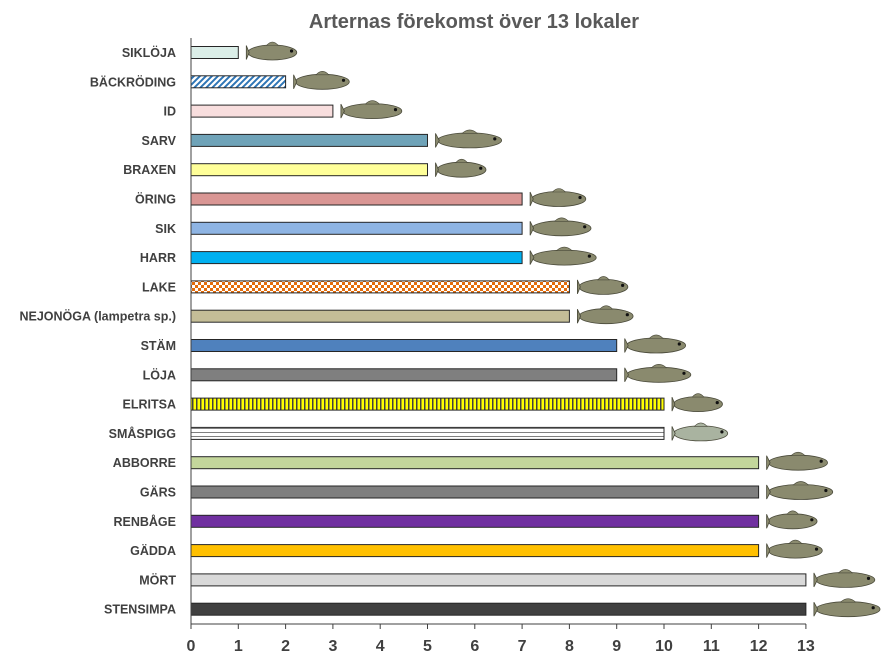  I want to click on perch-icon, so click(797, 461).